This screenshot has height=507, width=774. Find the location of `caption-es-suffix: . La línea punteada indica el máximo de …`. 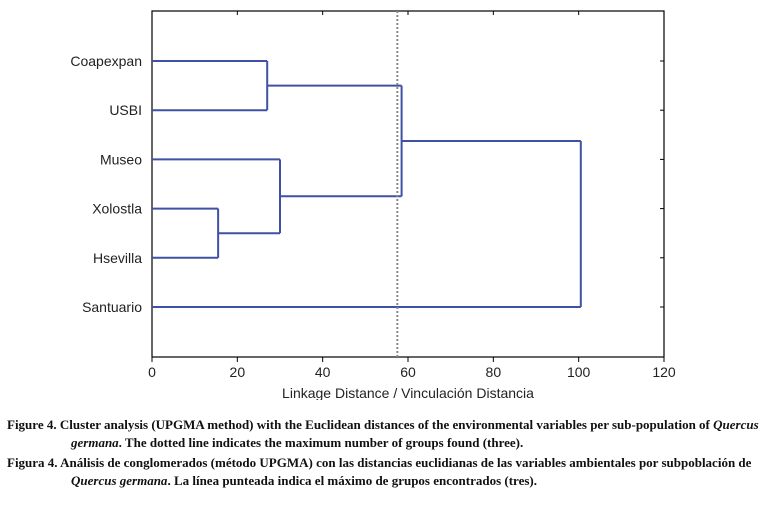

caption-es-suffix: . La línea punteada indica el máximo de … is located at coordinates (352, 480).